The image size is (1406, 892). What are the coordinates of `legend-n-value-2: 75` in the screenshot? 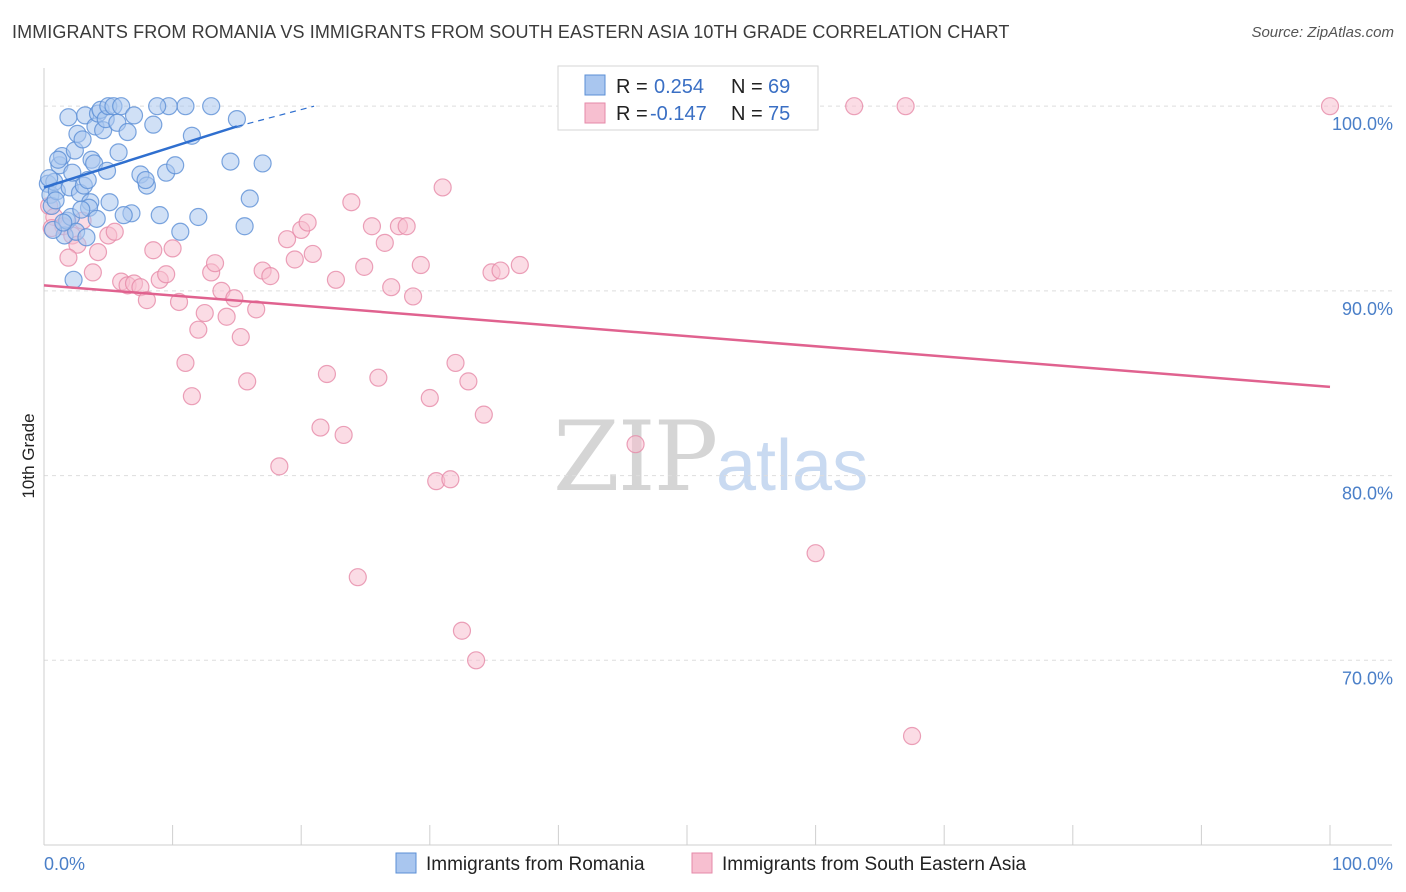 It's located at (779, 114).